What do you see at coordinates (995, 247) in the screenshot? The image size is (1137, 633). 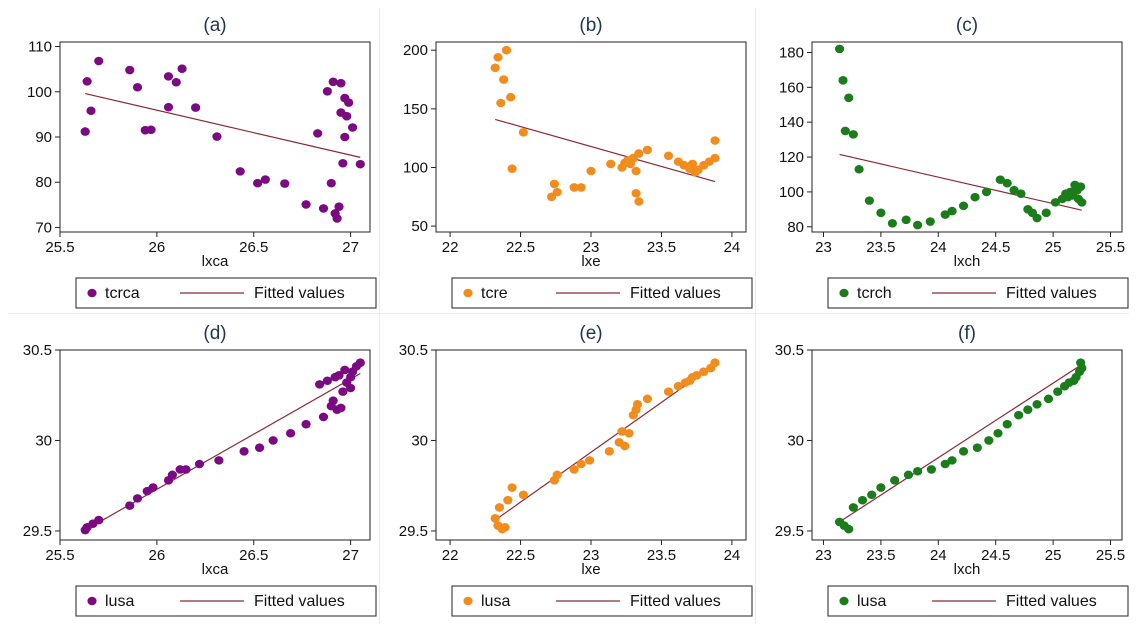 I see `x-tick-label: 24.5` at bounding box center [995, 247].